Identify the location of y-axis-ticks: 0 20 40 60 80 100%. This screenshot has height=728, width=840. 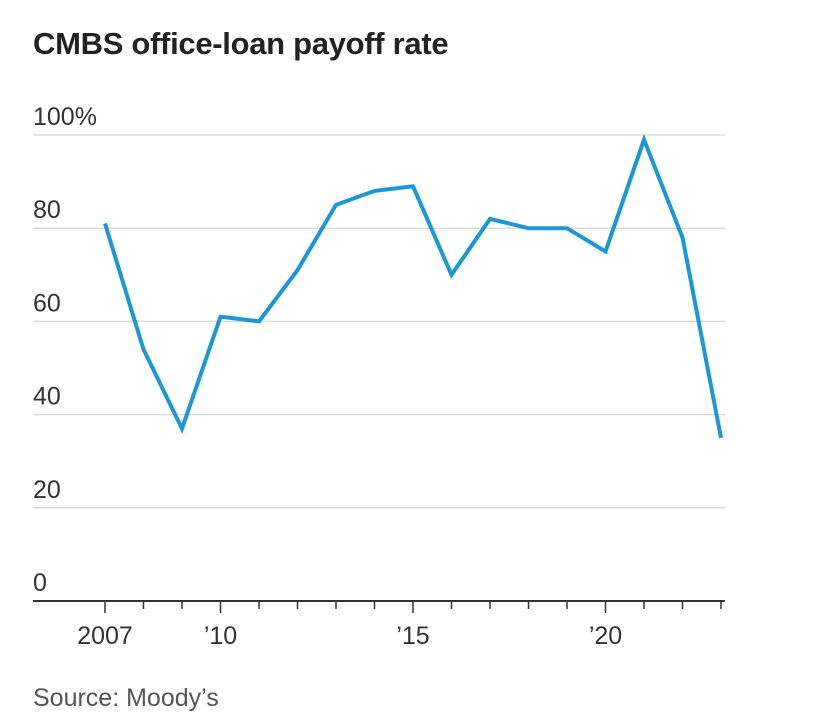
(65, 350).